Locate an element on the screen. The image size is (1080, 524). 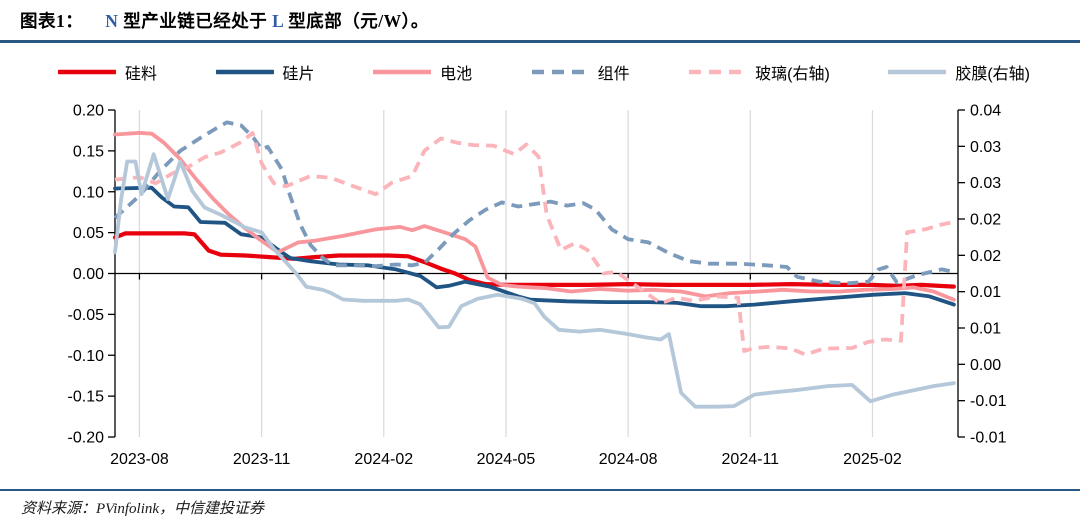
right-axis-tick-label: 0.04 is located at coordinates (985, 111).